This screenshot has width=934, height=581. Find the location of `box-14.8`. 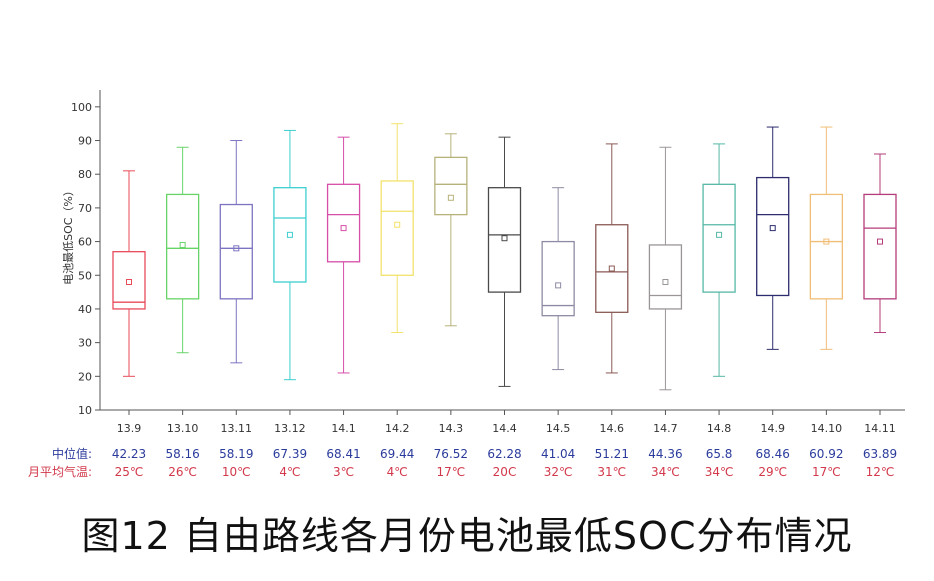

box-14.8 is located at coordinates (719, 260).